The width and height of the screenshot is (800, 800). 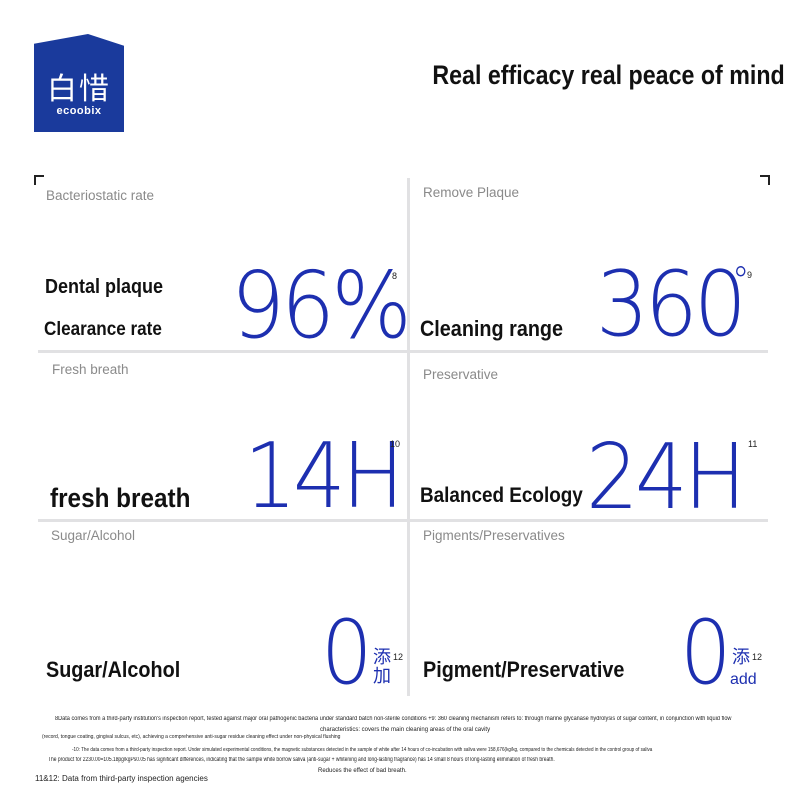 I want to click on corner-mark-top-right, so click(x=765, y=180).